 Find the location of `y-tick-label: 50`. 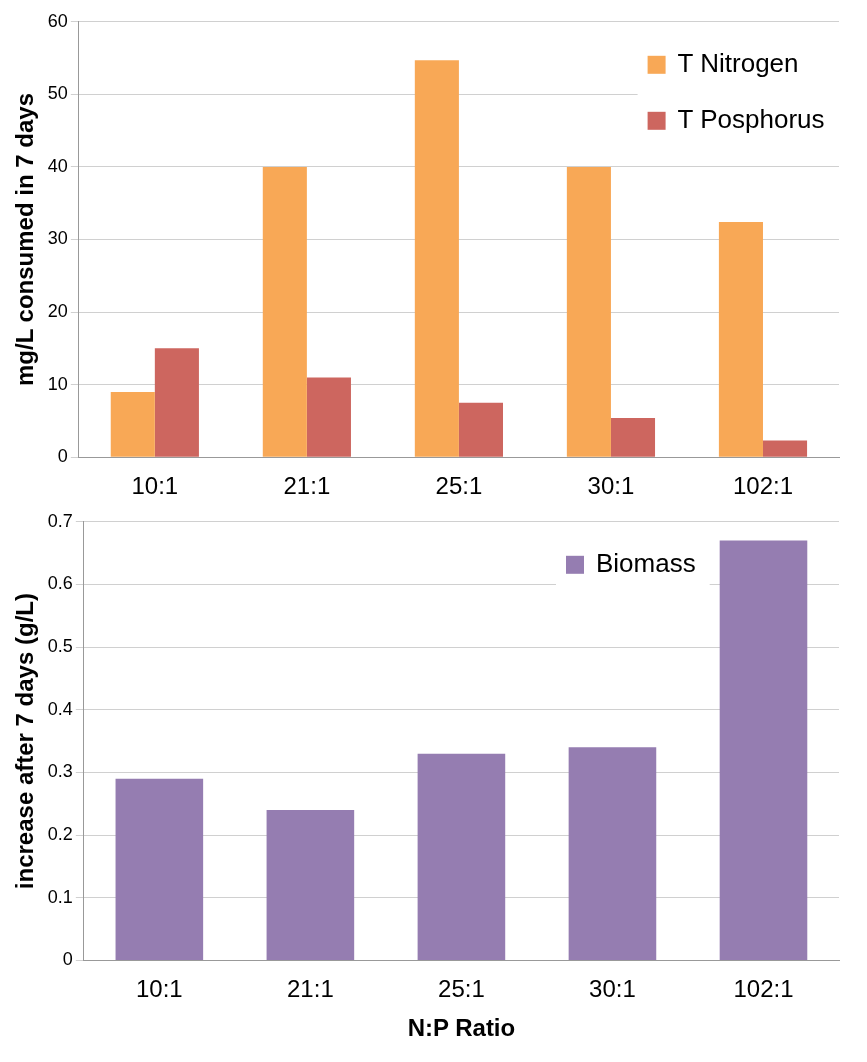

y-tick-label: 50 is located at coordinates (57, 93).